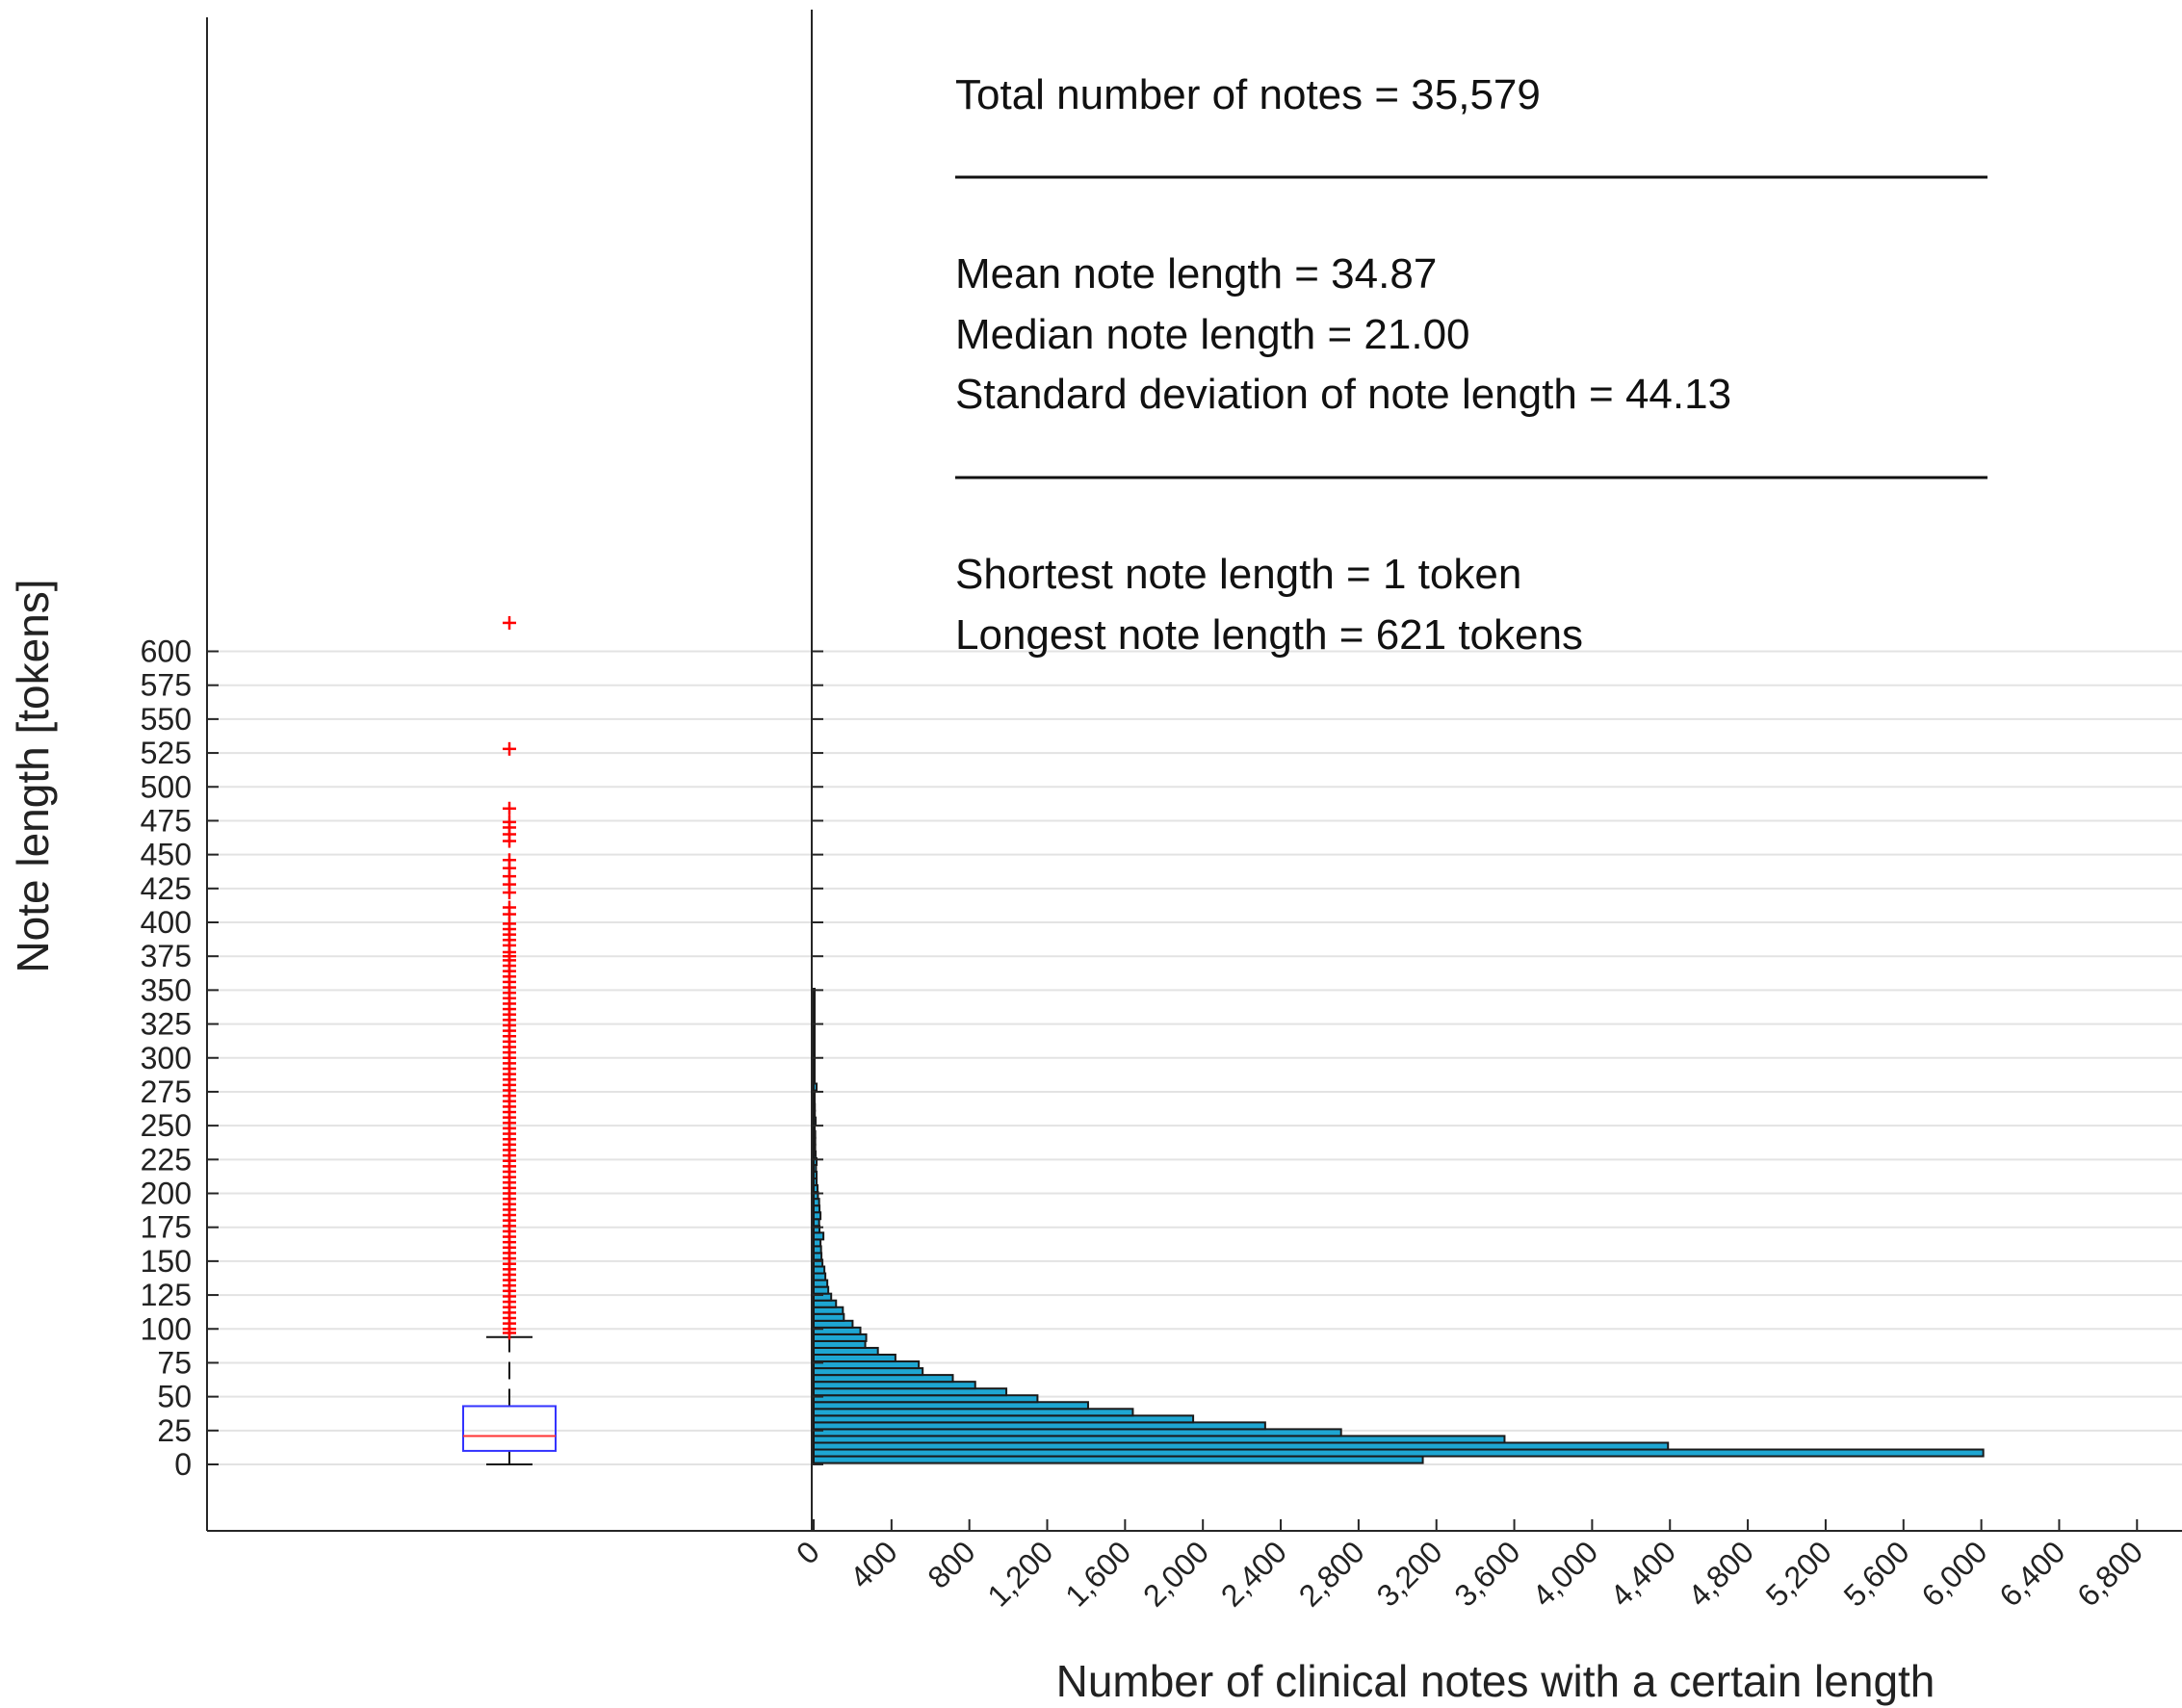 This screenshot has height=1708, width=2182. What do you see at coordinates (1643, 1573) in the screenshot?
I see `x-tick-label: 4,400` at bounding box center [1643, 1573].